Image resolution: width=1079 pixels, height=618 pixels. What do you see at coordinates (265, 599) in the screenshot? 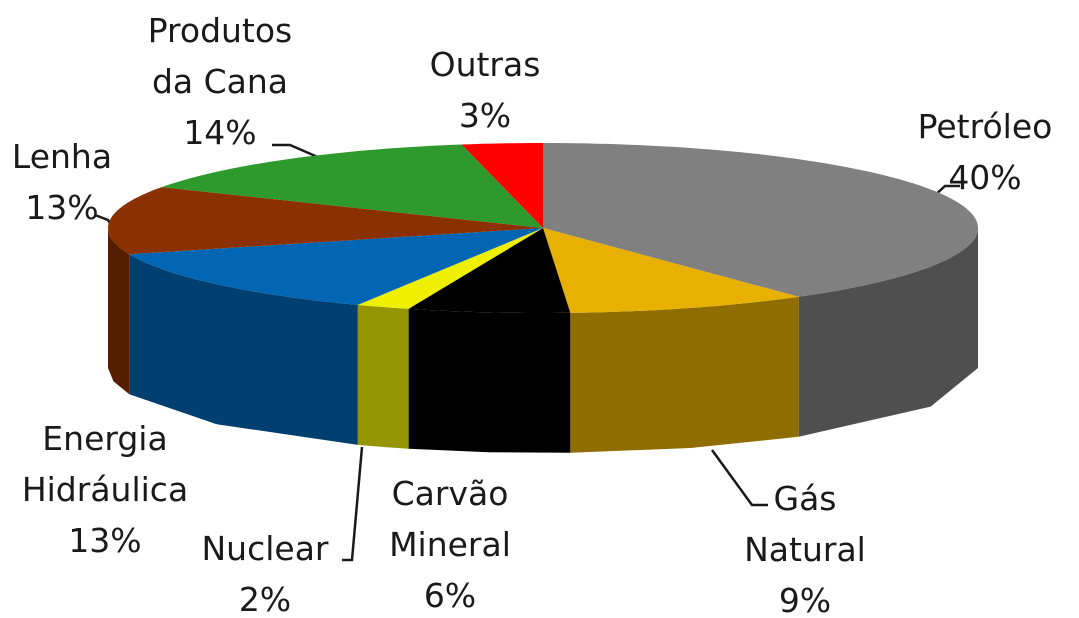
I see `value-label: 2%` at bounding box center [265, 599].